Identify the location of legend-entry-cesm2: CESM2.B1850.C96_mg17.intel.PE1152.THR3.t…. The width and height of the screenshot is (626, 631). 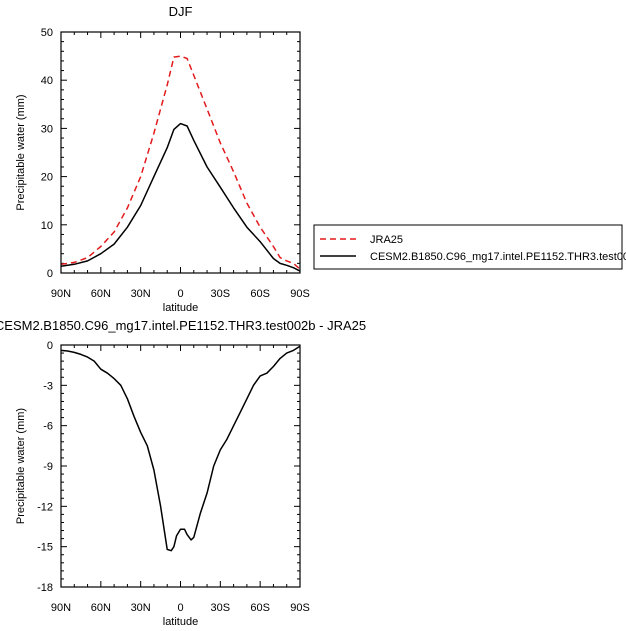
(498, 257).